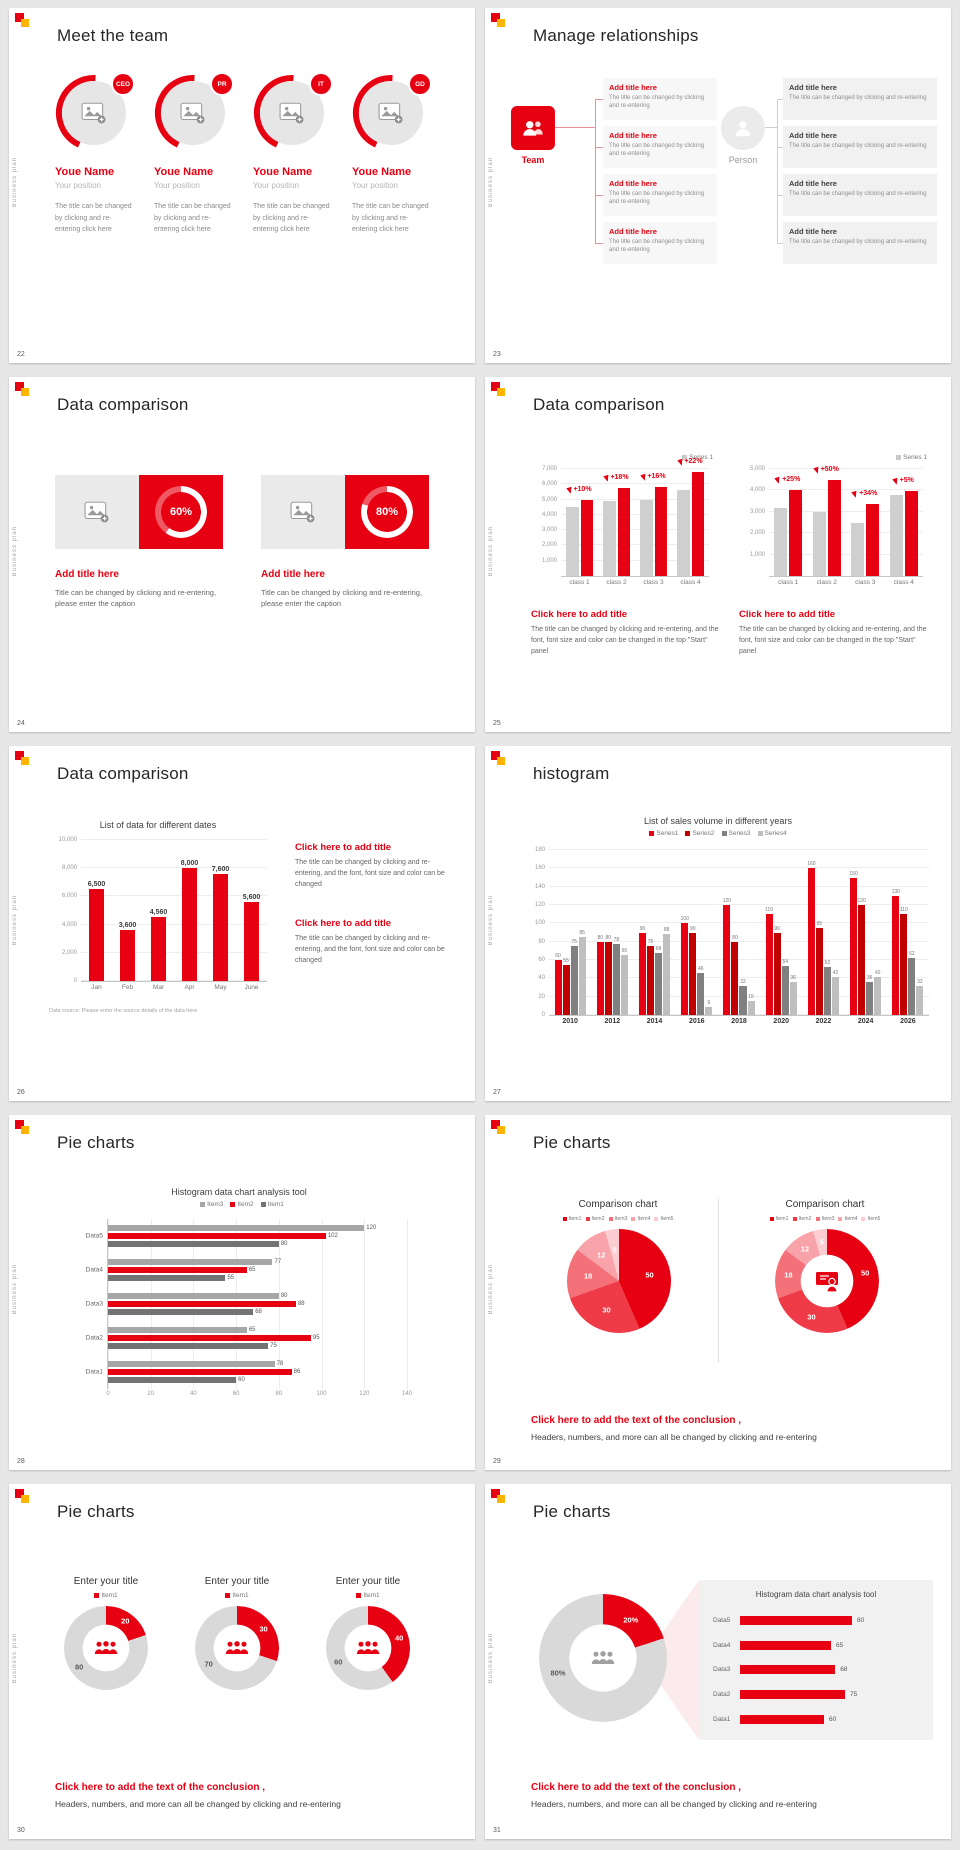 This screenshot has height=1850, width=960. Describe the element at coordinates (182, 1270) in the screenshot. I see `bar: 65` at that location.